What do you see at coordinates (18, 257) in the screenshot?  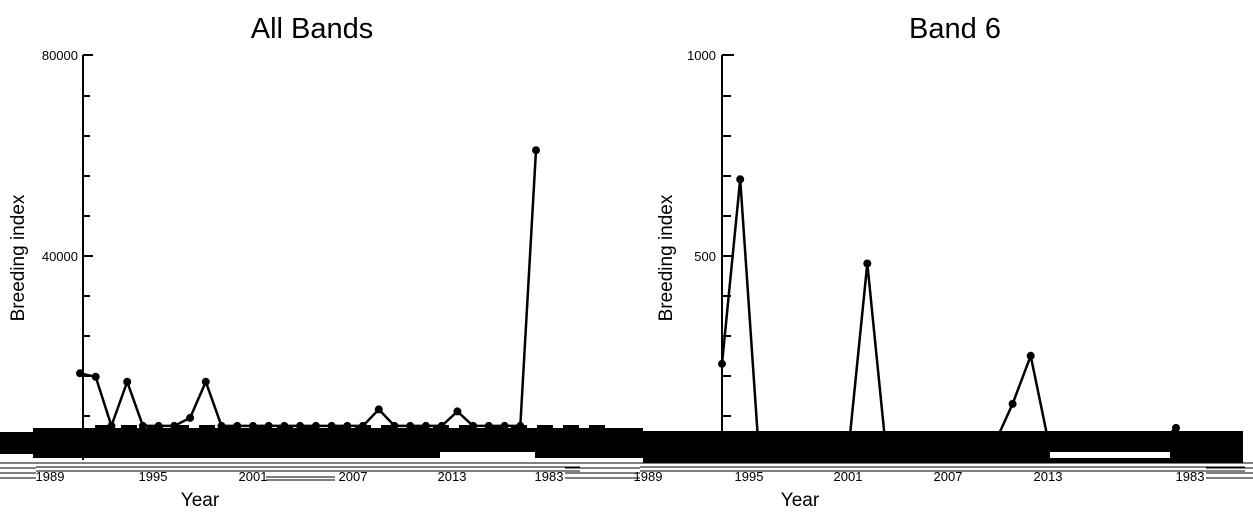 I see `all-bands-y-axis-label: Breeding index` at bounding box center [18, 257].